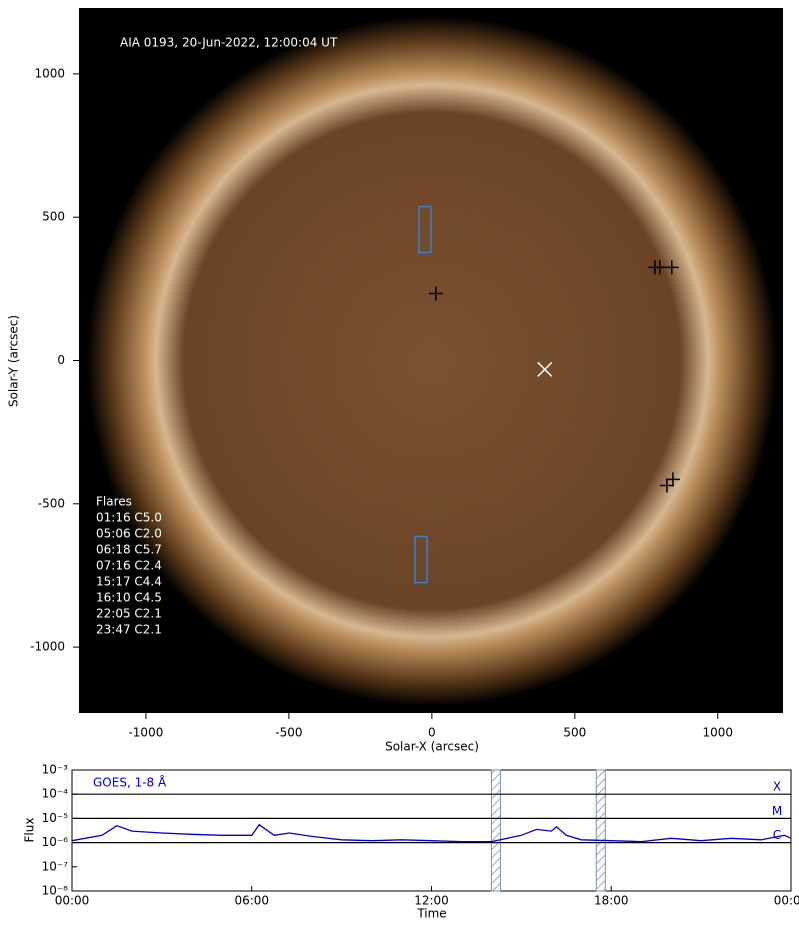  What do you see at coordinates (30, 830) in the screenshot?
I see `y-axis-label: Flux` at bounding box center [30, 830].